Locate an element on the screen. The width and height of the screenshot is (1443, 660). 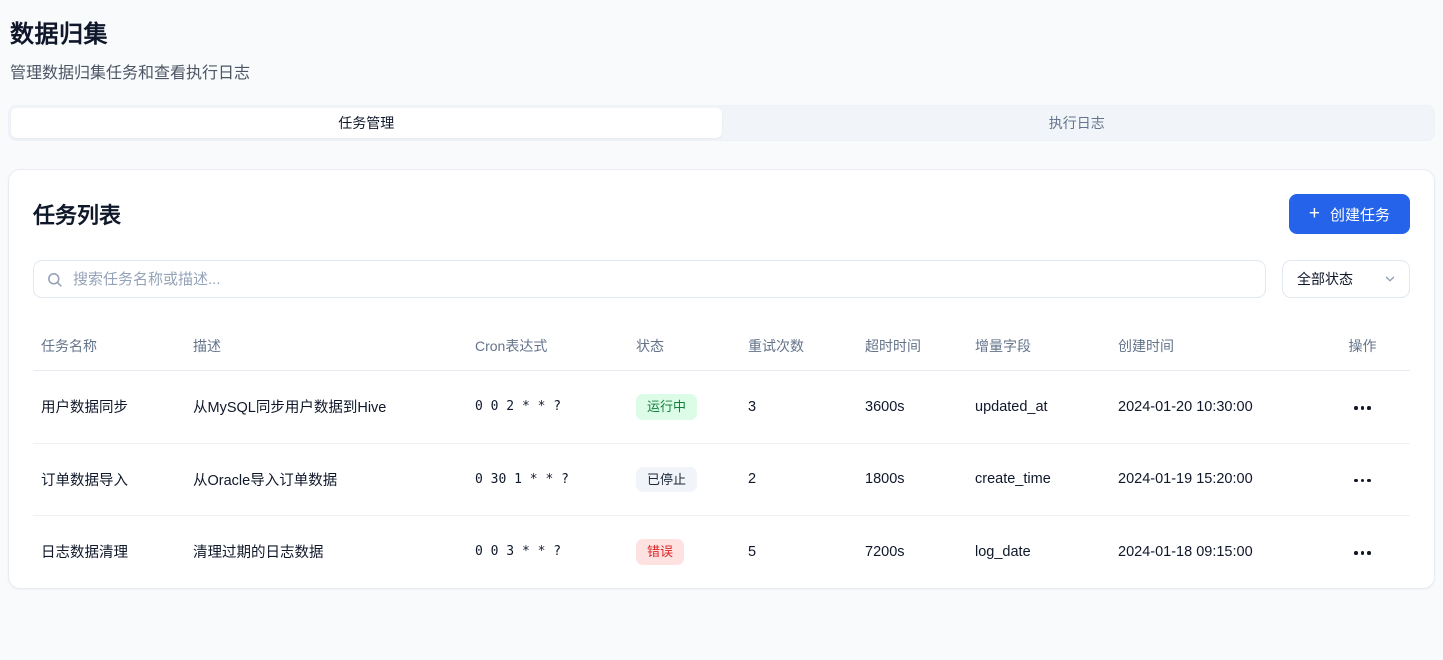
create-task-button-label: 创建任务 is located at coordinates (1359, 215).